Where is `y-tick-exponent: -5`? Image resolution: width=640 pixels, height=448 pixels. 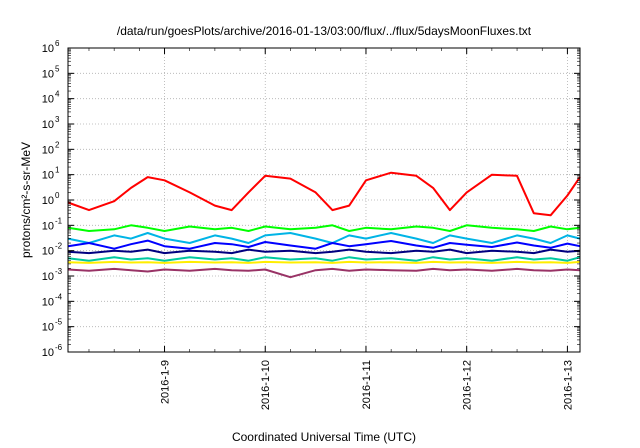 y-tick-exponent: -5 is located at coordinates (59, 322).